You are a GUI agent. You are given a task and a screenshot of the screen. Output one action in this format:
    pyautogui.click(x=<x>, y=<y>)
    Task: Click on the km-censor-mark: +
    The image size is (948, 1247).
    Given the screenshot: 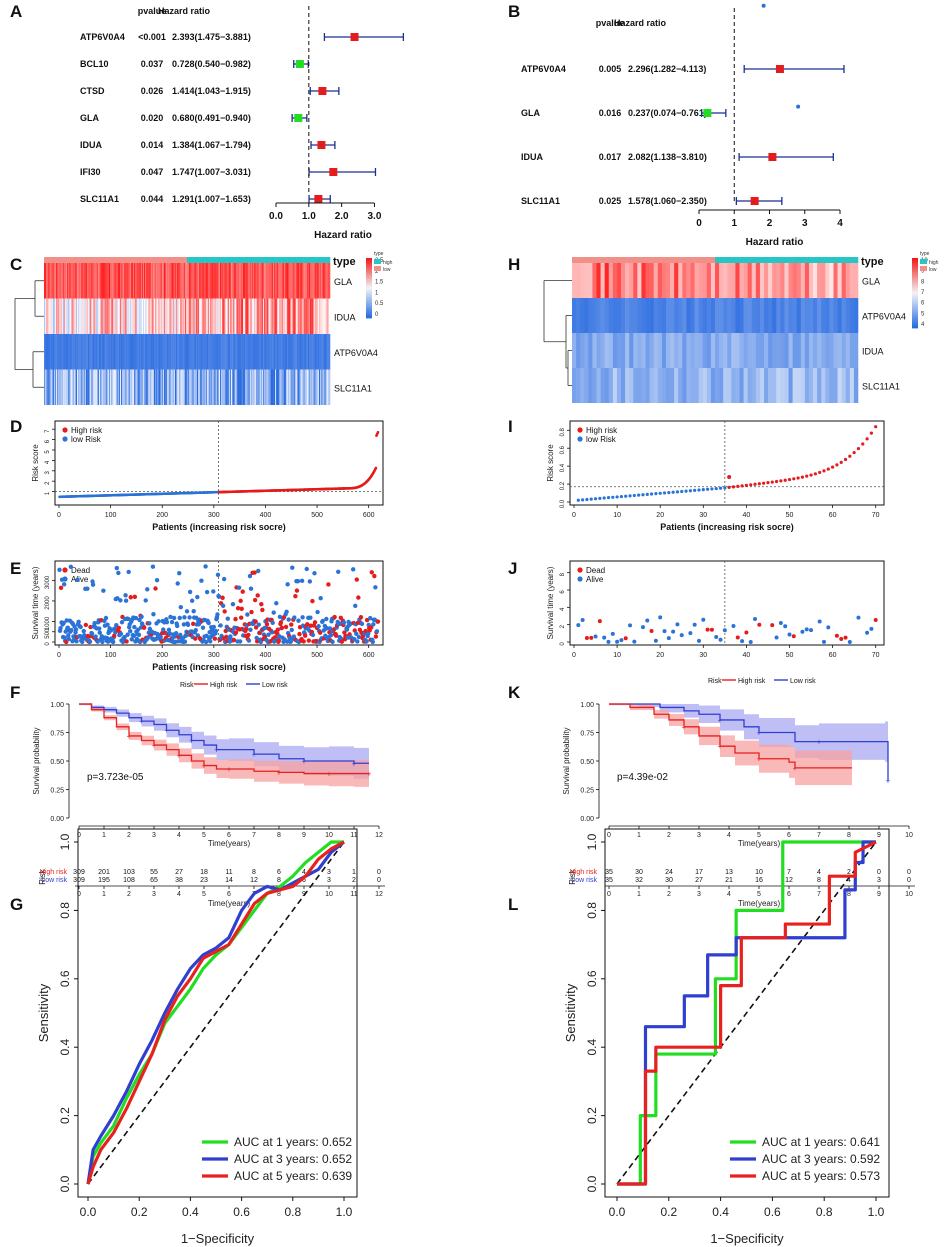 What is the action you would take?
    pyautogui.click(x=795, y=768)
    